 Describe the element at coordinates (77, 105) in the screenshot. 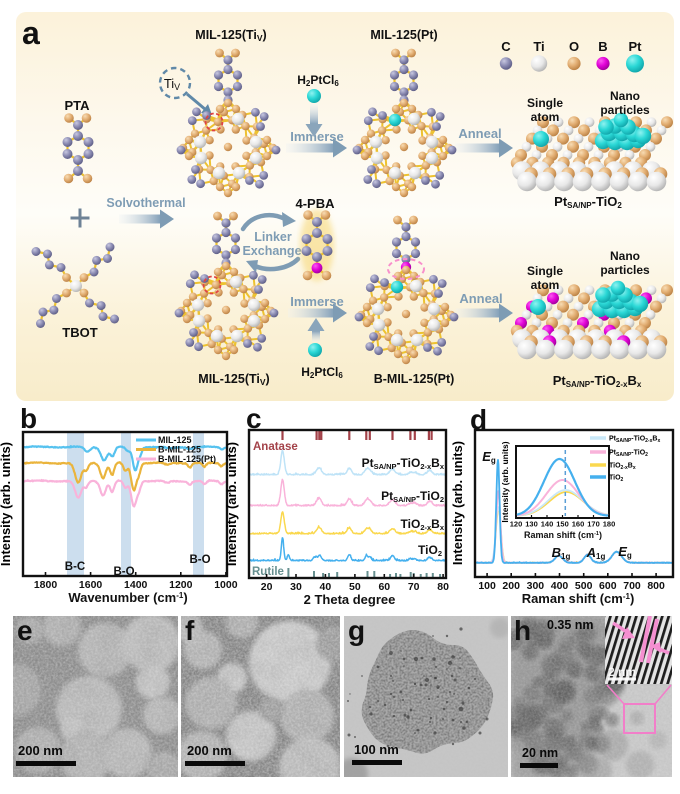

I see `svg-text: PTA` at that location.